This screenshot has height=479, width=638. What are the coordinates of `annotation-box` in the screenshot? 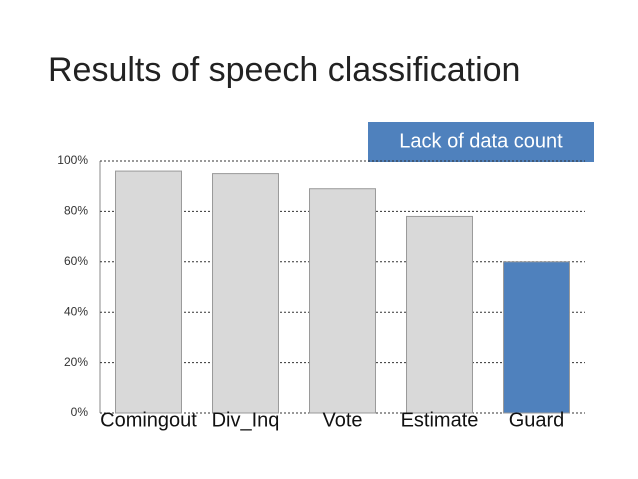 It's located at (481, 142).